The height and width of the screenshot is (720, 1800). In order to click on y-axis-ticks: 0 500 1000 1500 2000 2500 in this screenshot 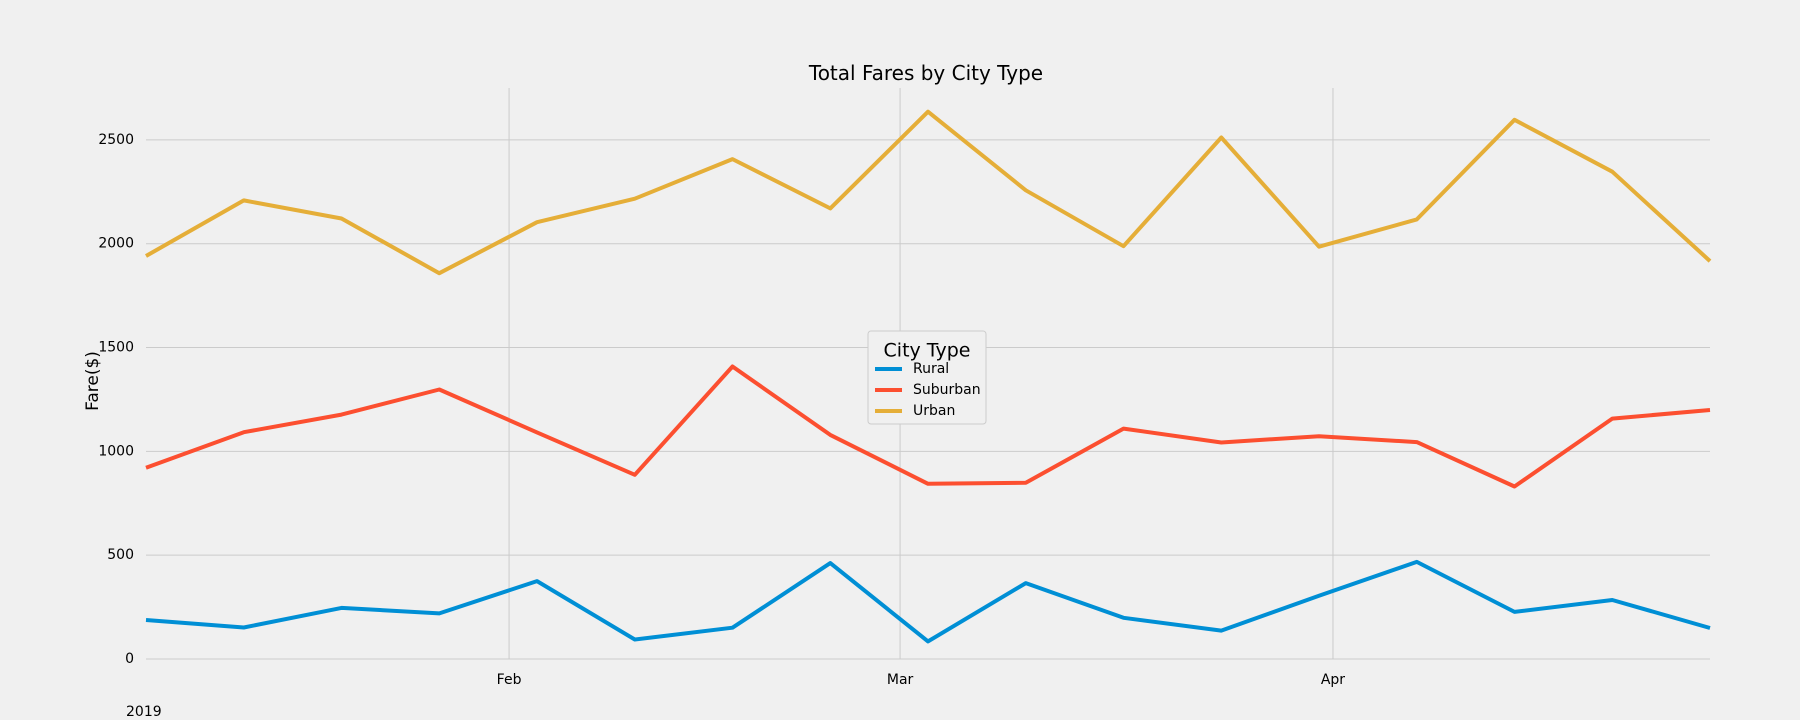, I will do `click(116, 399)`.